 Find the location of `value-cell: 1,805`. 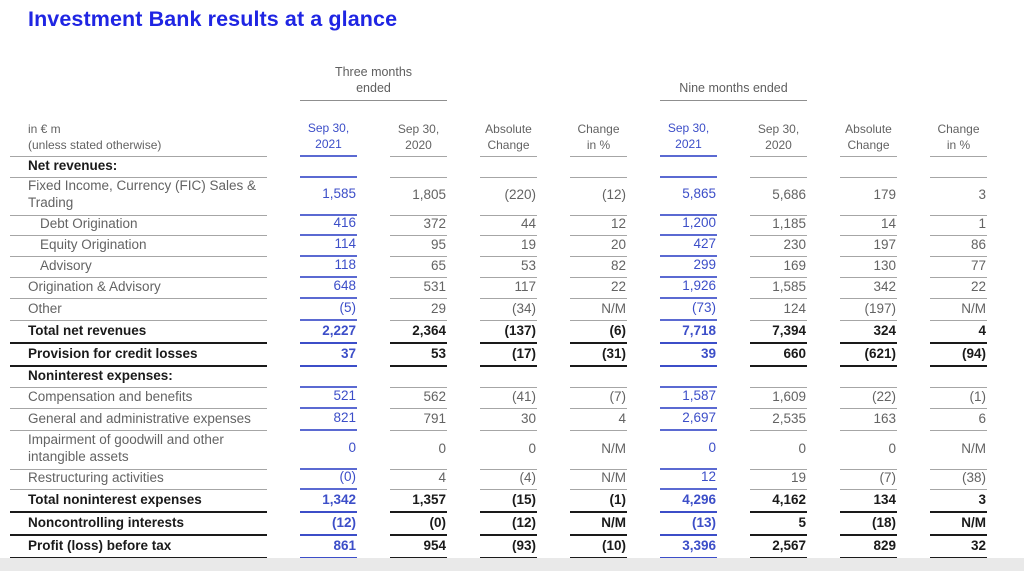

value-cell: 1,805 is located at coordinates (418, 196).